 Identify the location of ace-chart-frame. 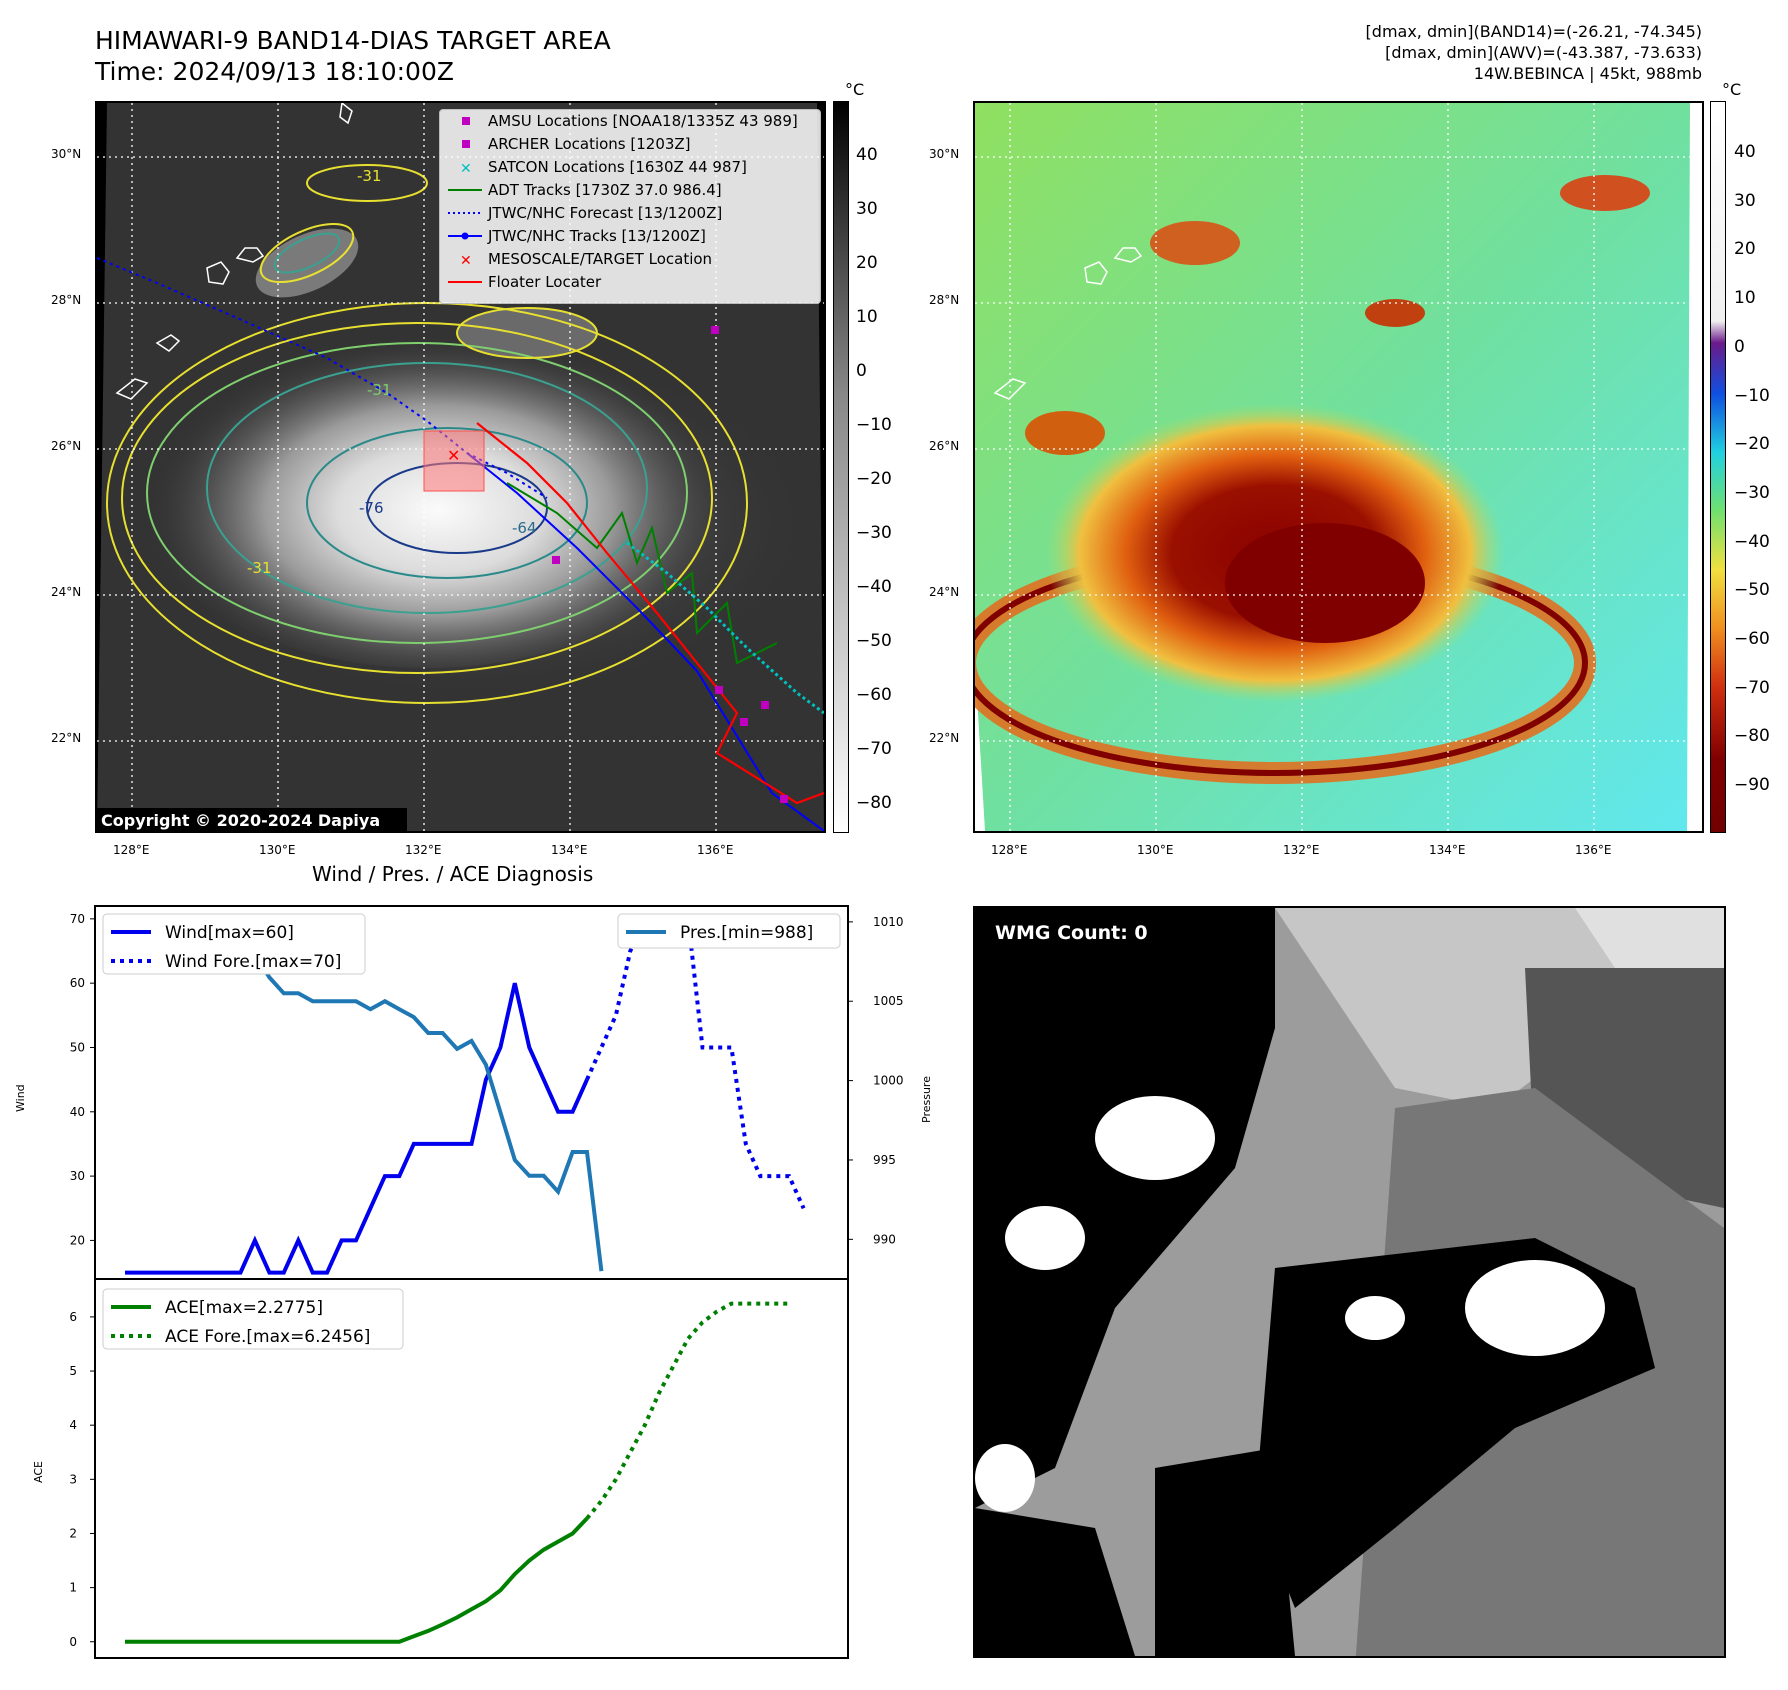
(471, 1468).